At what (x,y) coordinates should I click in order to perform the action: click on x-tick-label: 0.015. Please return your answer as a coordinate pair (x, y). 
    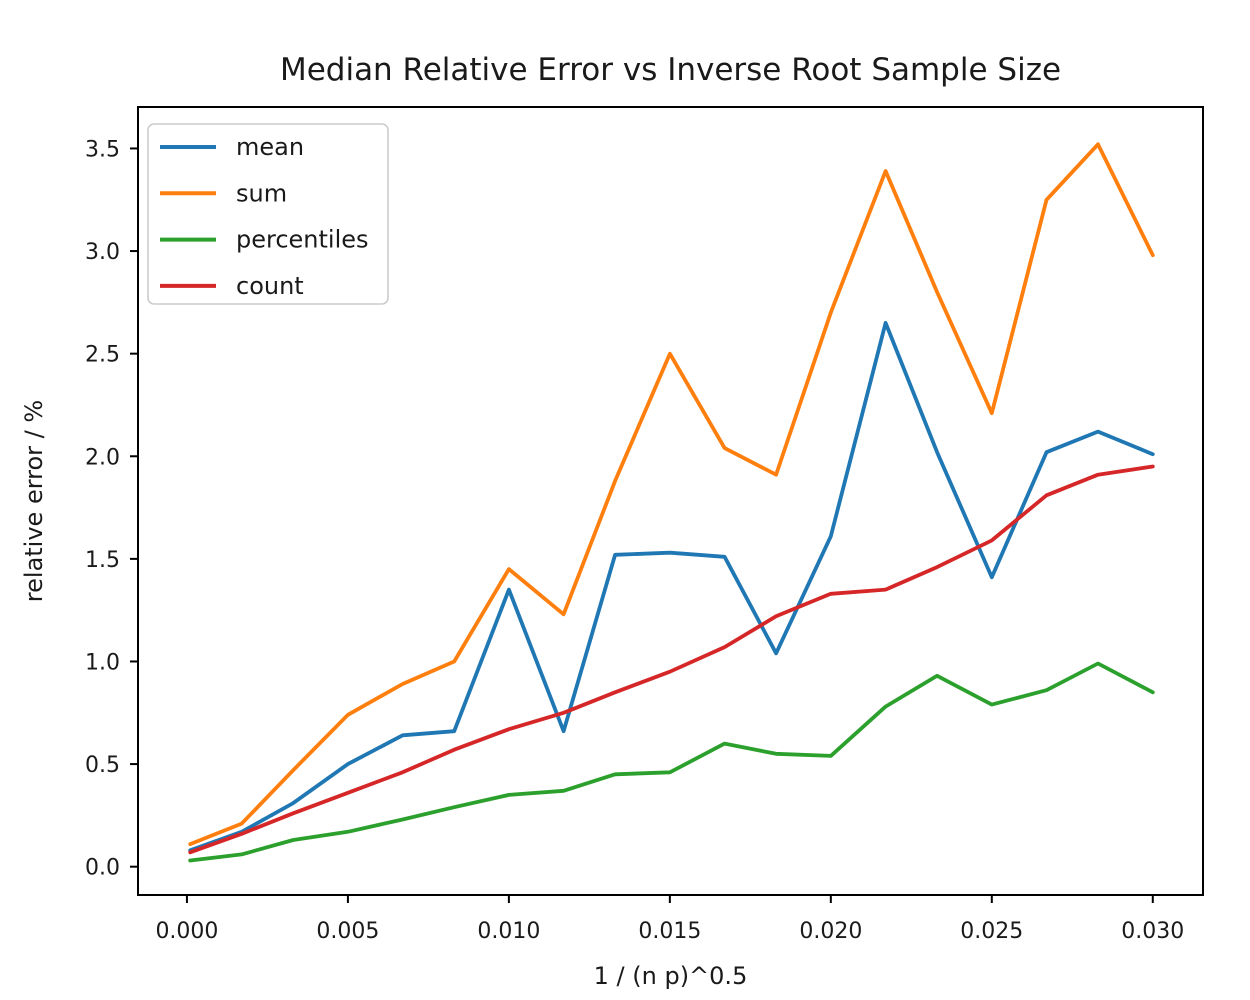
    Looking at the image, I should click on (669, 931).